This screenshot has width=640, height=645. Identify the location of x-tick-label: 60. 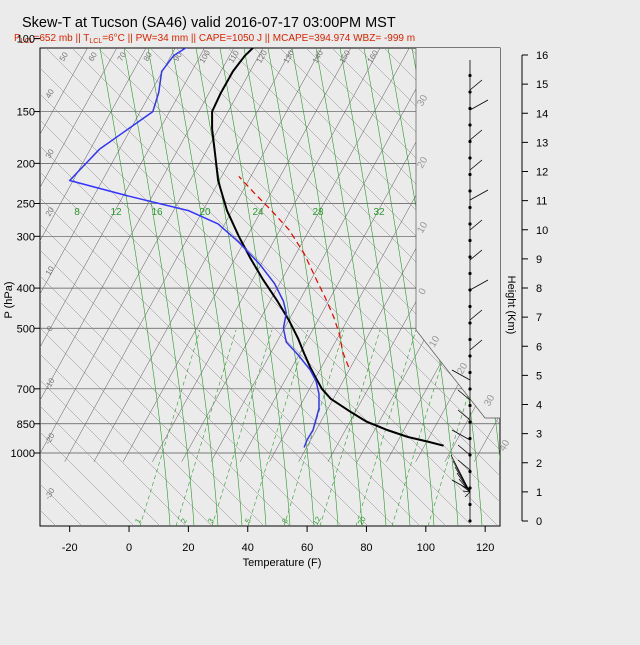
(307, 548).